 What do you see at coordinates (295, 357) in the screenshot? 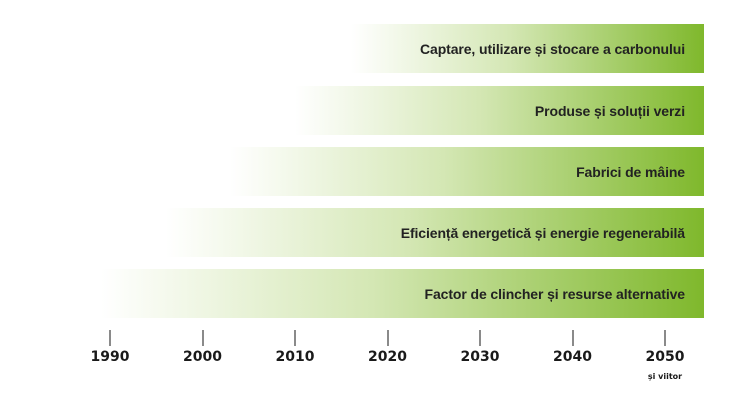
I see `axis-year-label: 2010` at bounding box center [295, 357].